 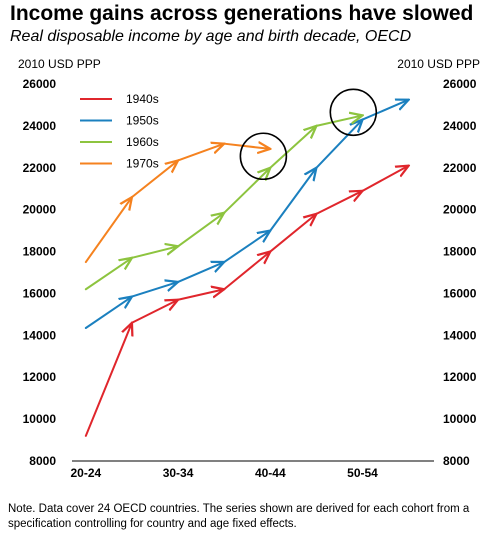 What do you see at coordinates (438, 64) in the screenshot?
I see `y-axis-unit-right: 2010 USD PPP` at bounding box center [438, 64].